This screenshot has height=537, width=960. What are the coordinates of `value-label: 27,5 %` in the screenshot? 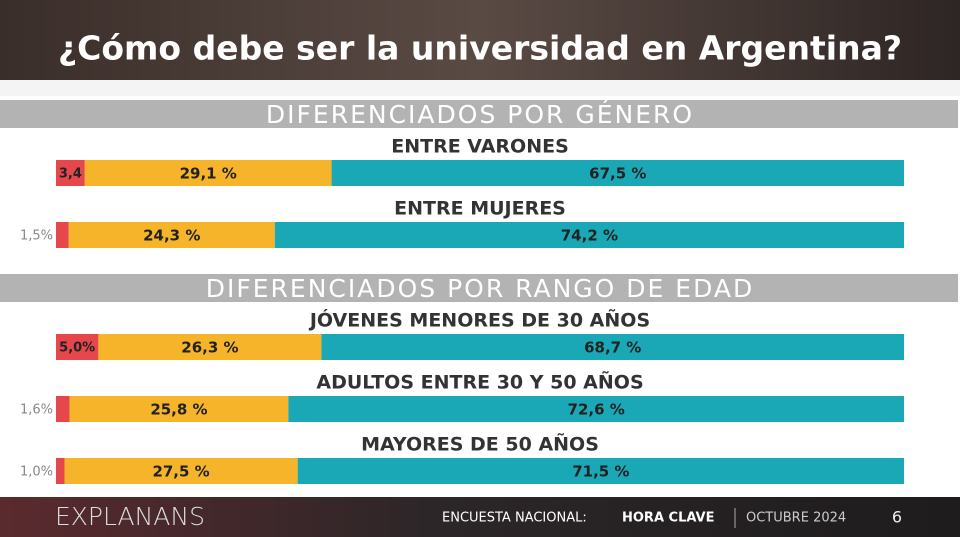 It's located at (180, 472).